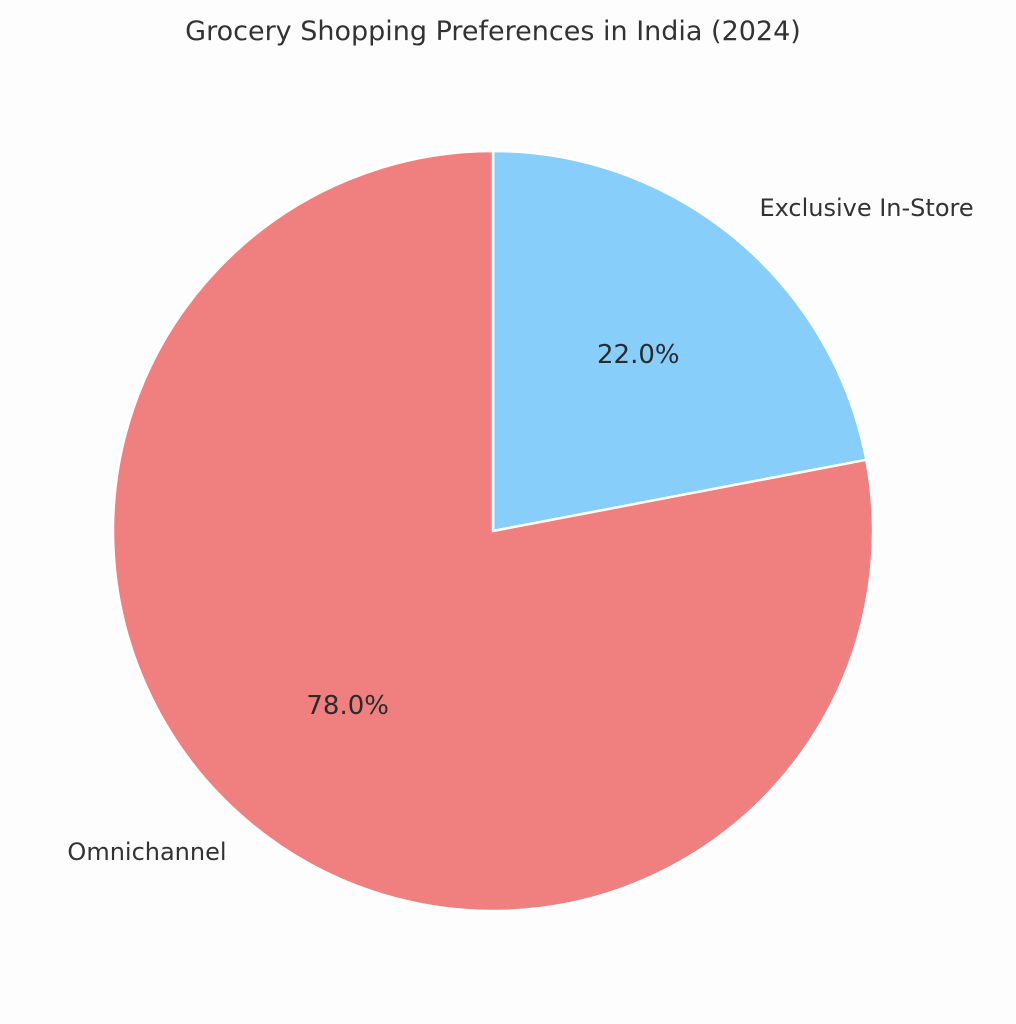 Image resolution: width=1016 pixels, height=1024 pixels. What do you see at coordinates (347, 706) in the screenshot?
I see `slice-percentage-label: 78.0%` at bounding box center [347, 706].